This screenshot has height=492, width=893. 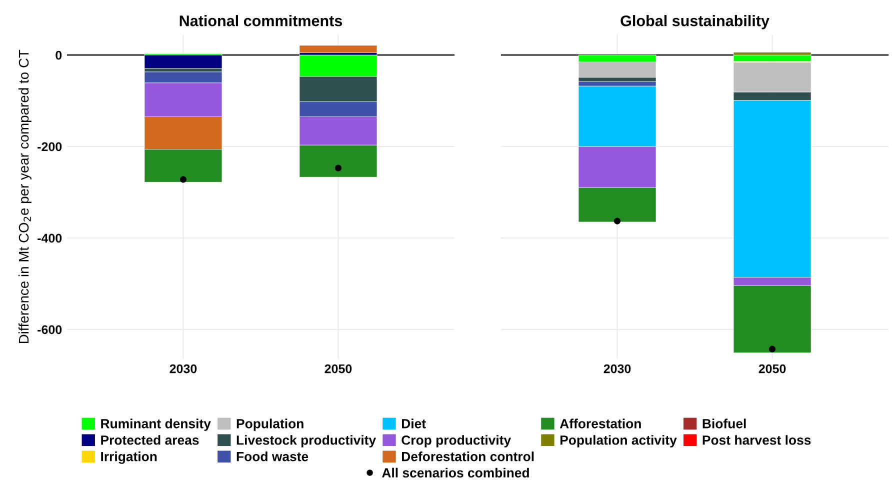 I want to click on legend-label: Deforestation control, so click(x=468, y=457).